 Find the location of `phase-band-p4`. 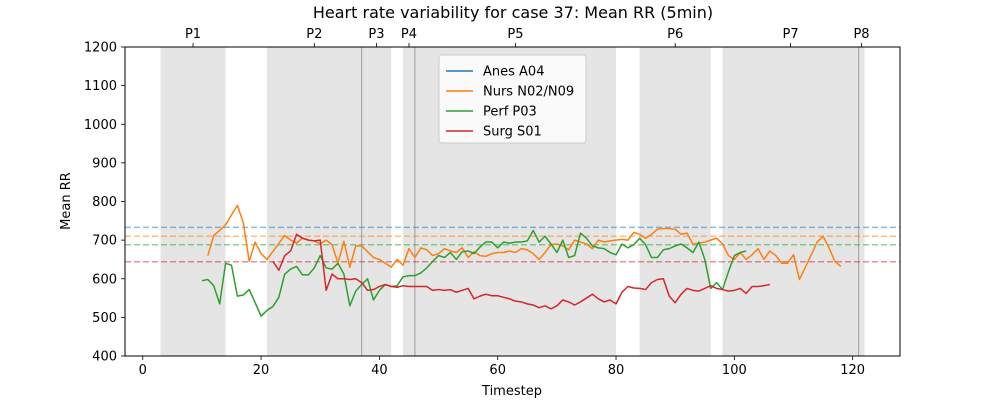

phase-band-p4 is located at coordinates (409, 201).